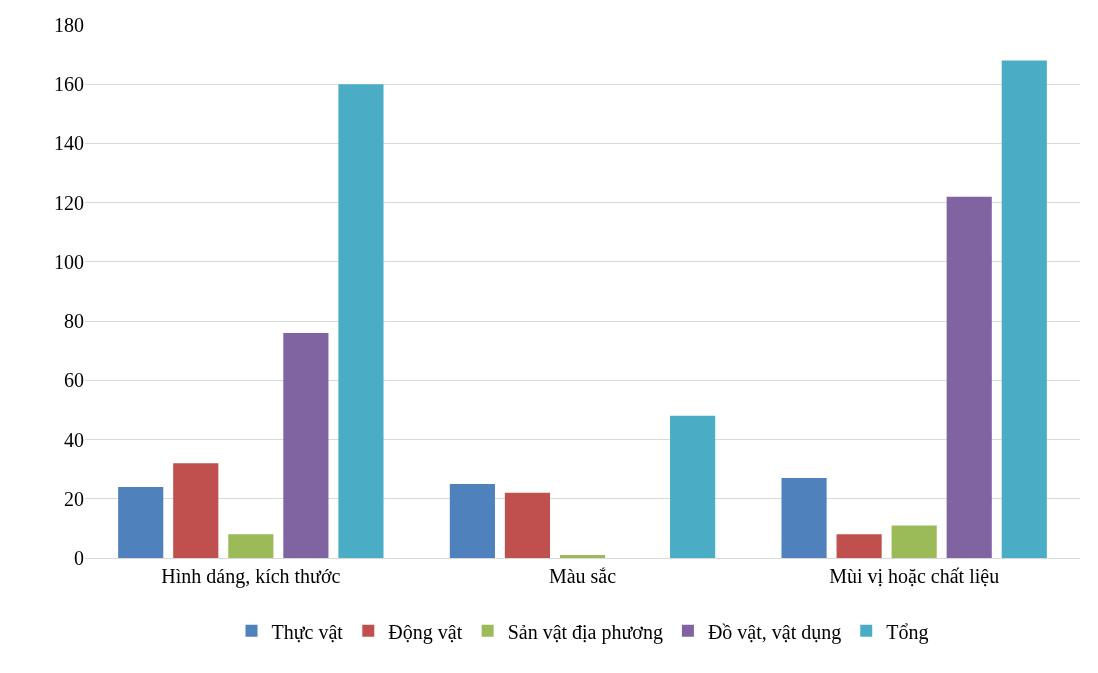 The height and width of the screenshot is (673, 1098). I want to click on x-tick-label: Mùi vị hoặc chất liệu, so click(914, 576).